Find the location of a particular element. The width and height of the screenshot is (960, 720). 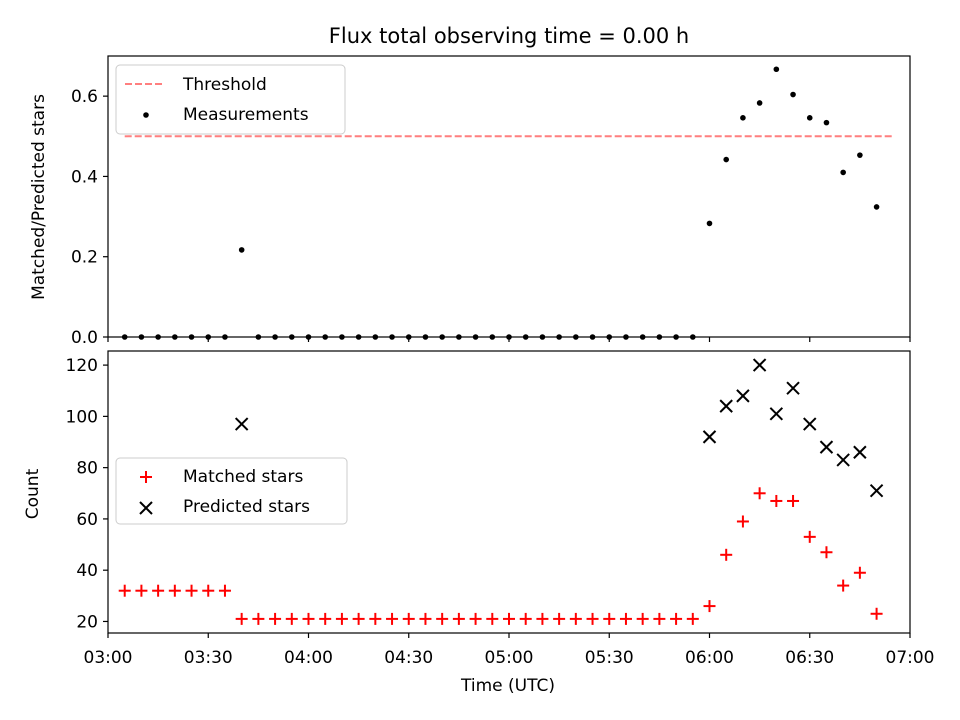

x-tick-label: 03:30 is located at coordinates (208, 658).